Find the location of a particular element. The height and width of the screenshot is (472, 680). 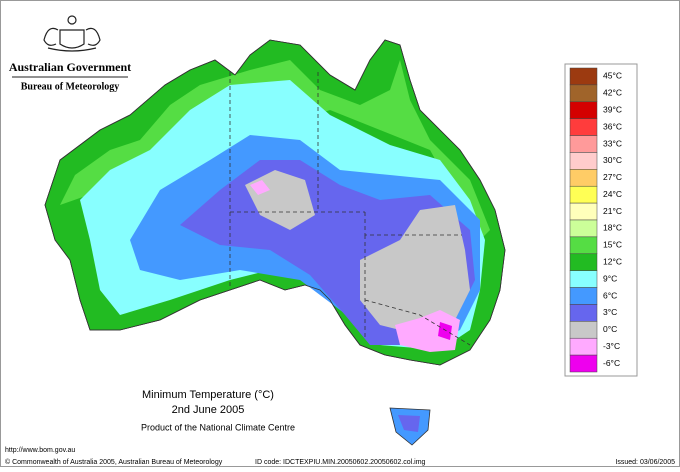

bureau: Bureau of Meteorology is located at coordinates (70, 86).